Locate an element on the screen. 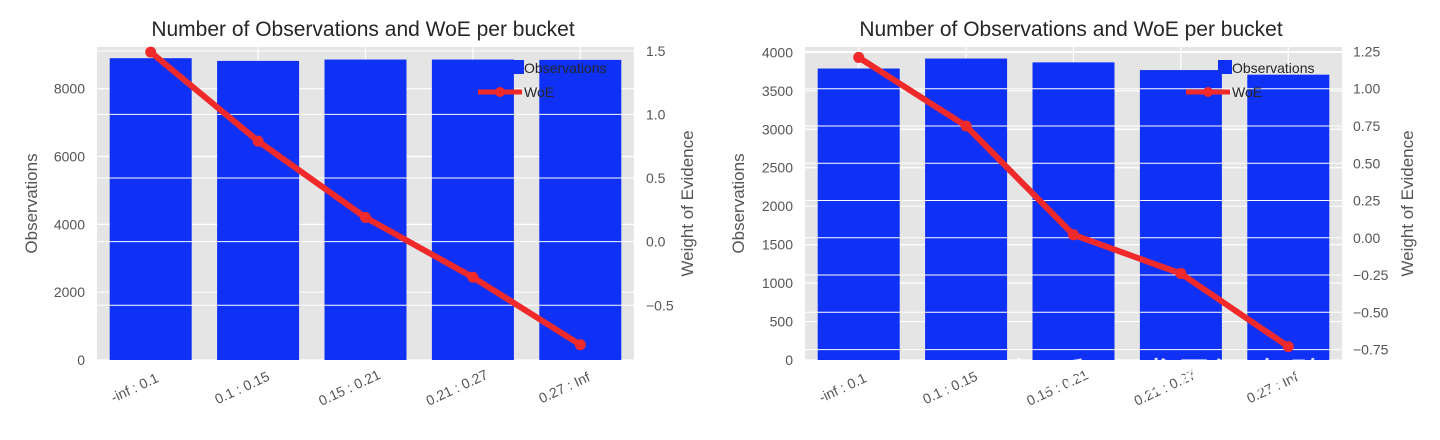  y2-tick-label: 0.50 is located at coordinates (1366, 163).